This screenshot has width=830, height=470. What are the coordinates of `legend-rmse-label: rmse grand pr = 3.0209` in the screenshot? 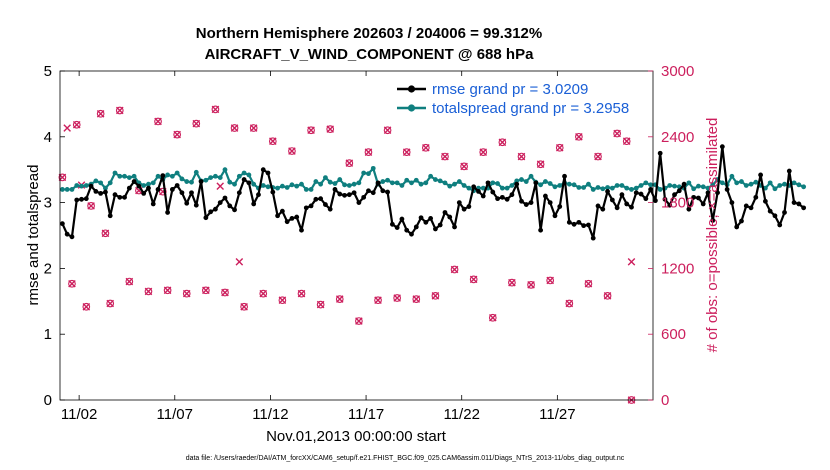 It's located at (510, 89).